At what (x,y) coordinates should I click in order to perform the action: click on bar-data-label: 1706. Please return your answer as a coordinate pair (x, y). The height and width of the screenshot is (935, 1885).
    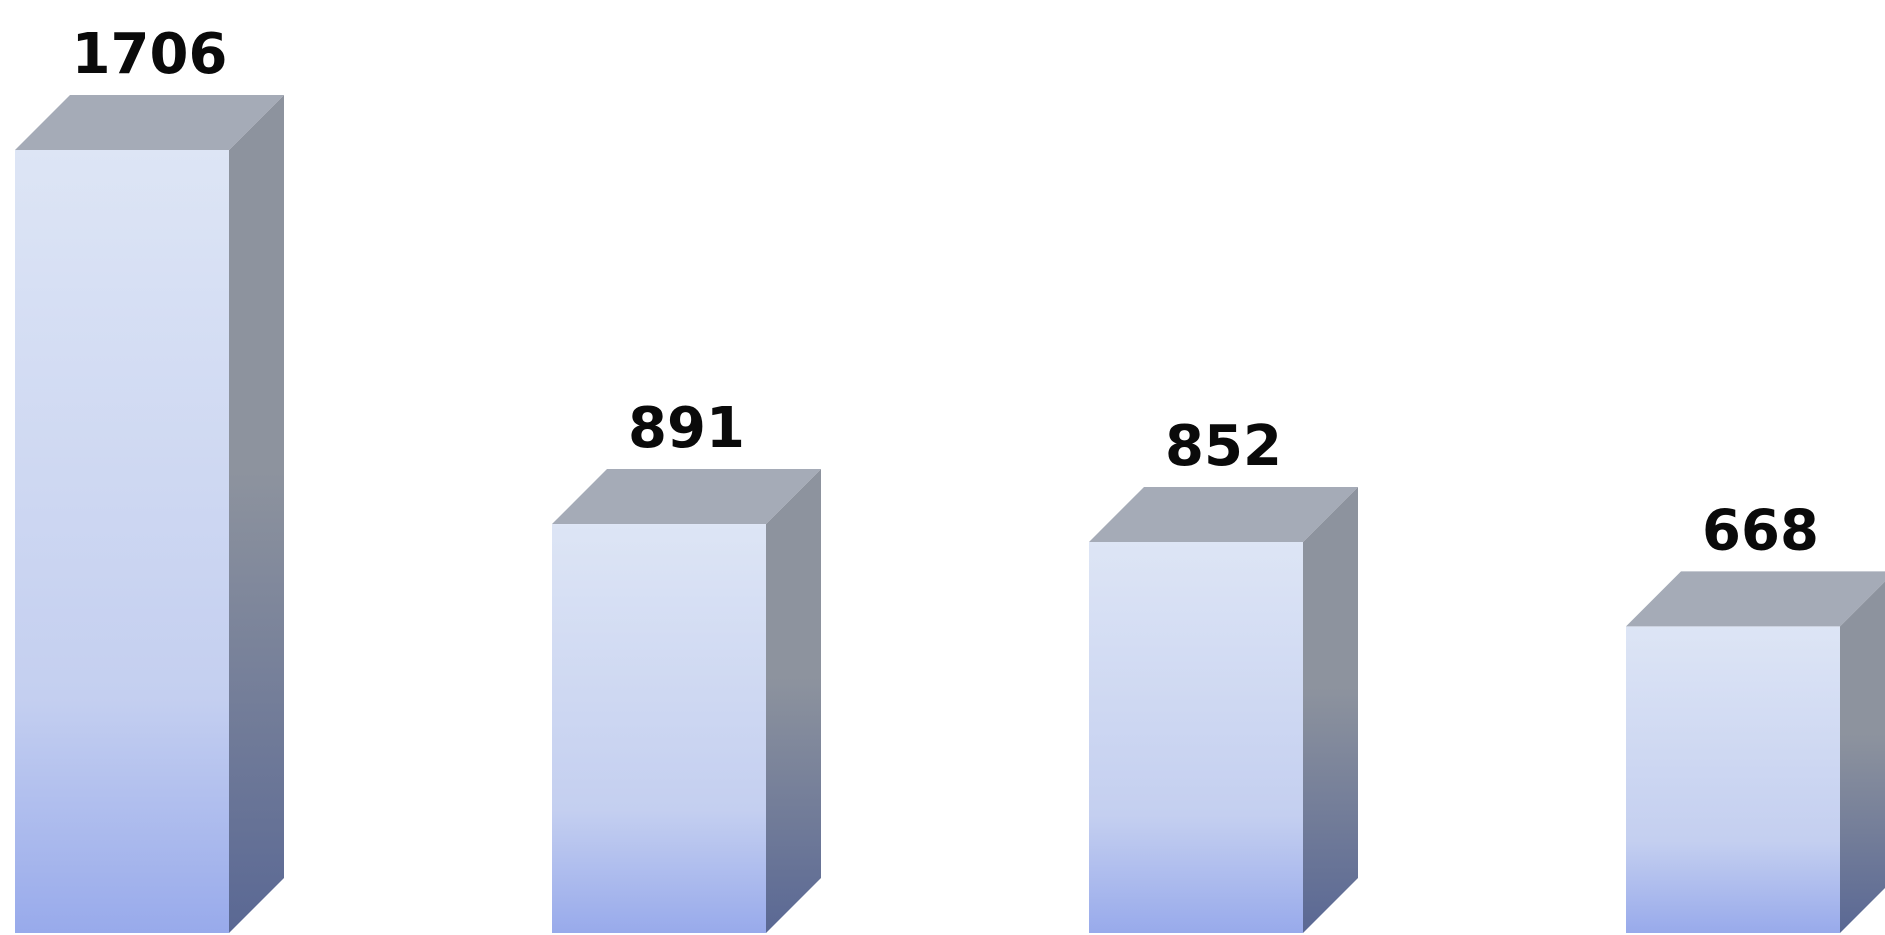
    Looking at the image, I should click on (150, 54).